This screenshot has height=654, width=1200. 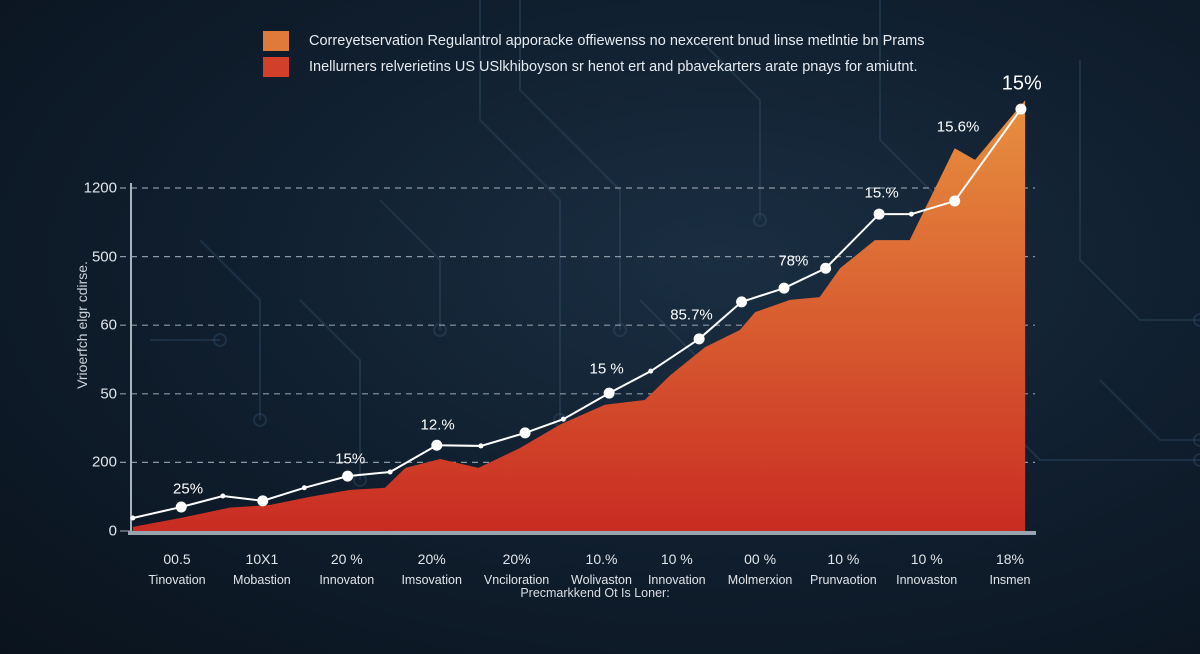 I want to click on x-tick-label: 10 % Innovation, so click(x=677, y=569).